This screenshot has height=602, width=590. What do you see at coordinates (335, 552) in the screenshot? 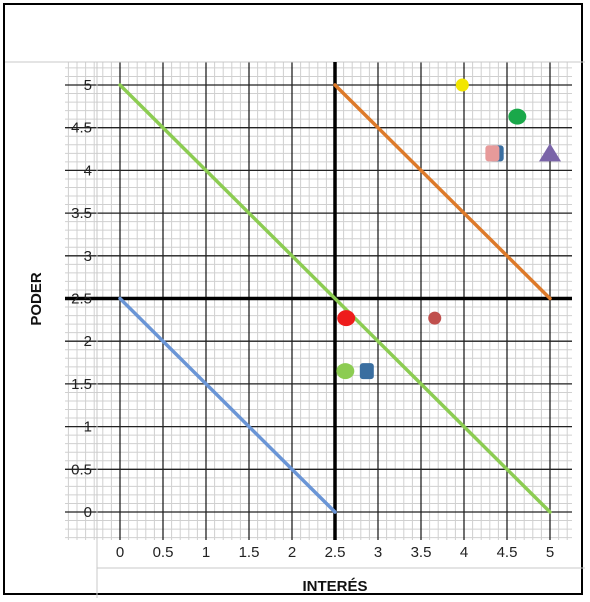
I see `x-tick-label: 2.5` at bounding box center [335, 552].